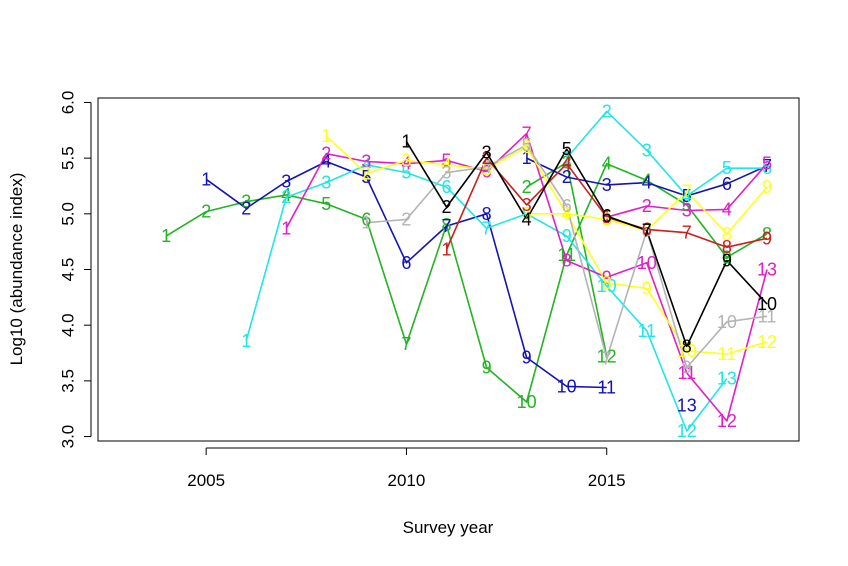  What do you see at coordinates (607, 480) in the screenshot?
I see `x-tick-label: 2015` at bounding box center [607, 480].